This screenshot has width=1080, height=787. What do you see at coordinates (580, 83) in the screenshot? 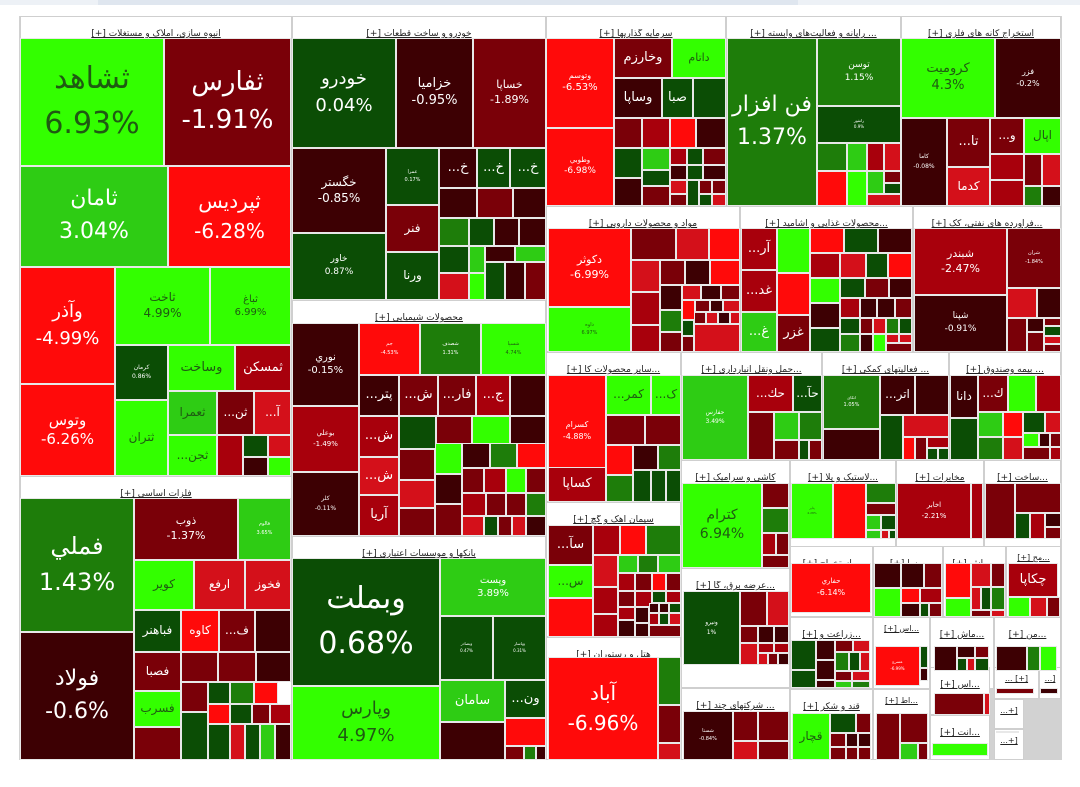
I see `stock-tile: وتوسم -6.53%` at bounding box center [580, 83].